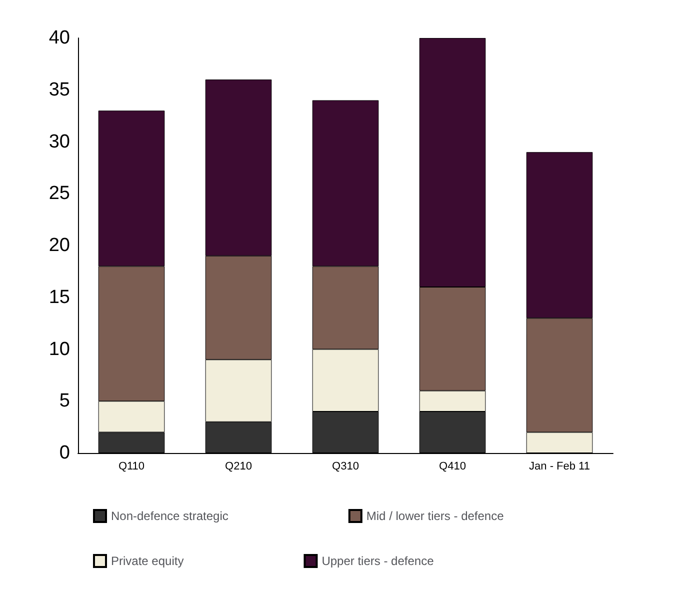 The height and width of the screenshot is (591, 681). Describe the element at coordinates (59, 193) in the screenshot. I see `y-tick-label: 25` at that location.